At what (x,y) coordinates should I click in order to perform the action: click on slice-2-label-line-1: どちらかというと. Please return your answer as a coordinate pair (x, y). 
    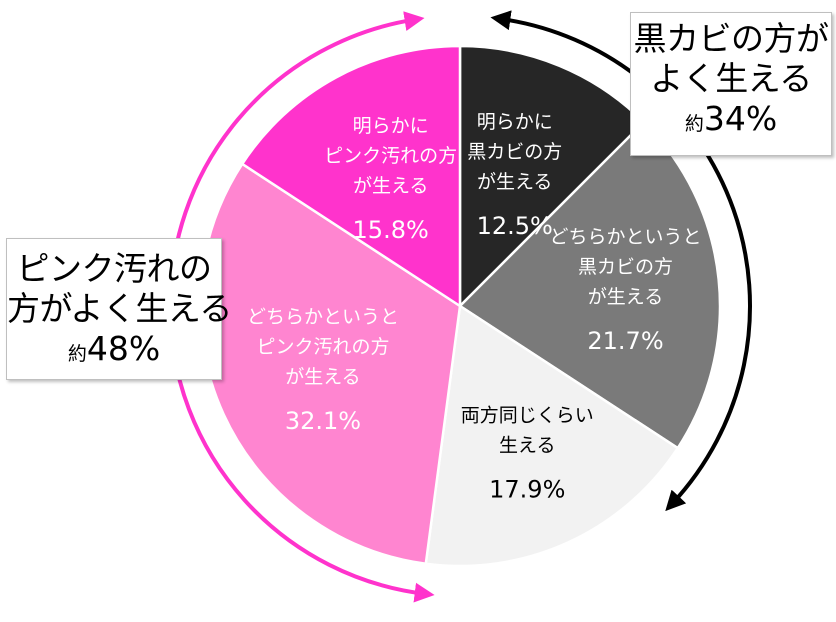
    Looking at the image, I should click on (625, 237).